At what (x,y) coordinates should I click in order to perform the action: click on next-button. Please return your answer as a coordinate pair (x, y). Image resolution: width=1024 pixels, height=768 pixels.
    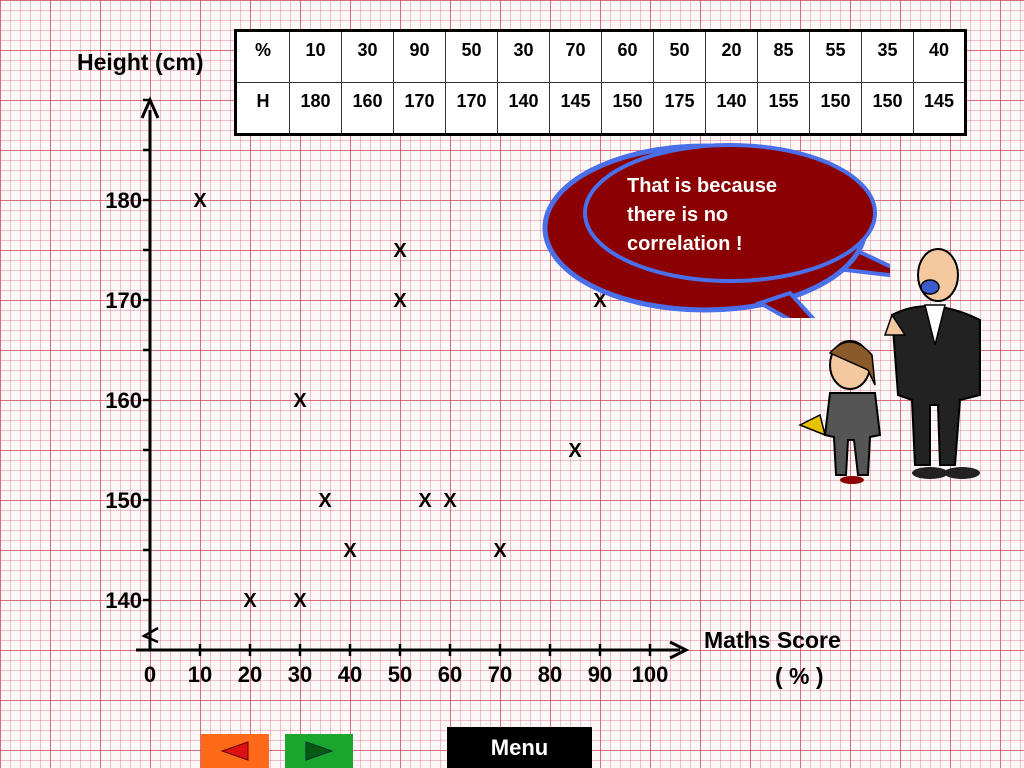
    Looking at the image, I should click on (319, 751).